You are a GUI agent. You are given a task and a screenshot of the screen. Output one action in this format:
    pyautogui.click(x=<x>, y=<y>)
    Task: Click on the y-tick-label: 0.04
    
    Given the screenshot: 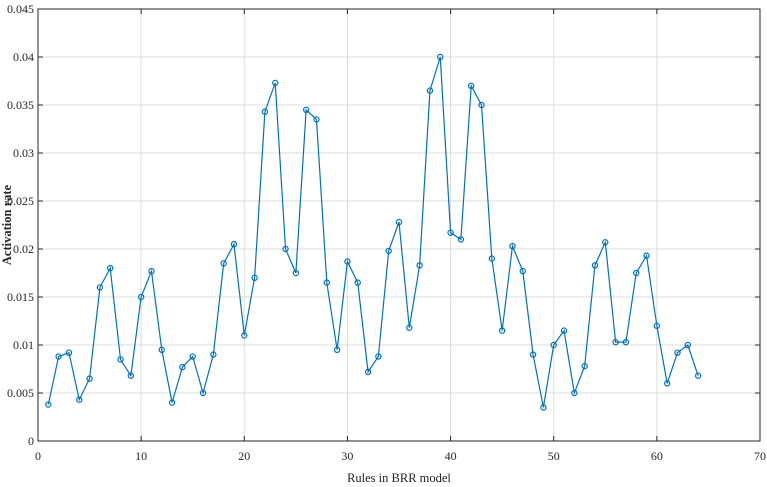 What is the action you would take?
    pyautogui.click(x=23, y=57)
    